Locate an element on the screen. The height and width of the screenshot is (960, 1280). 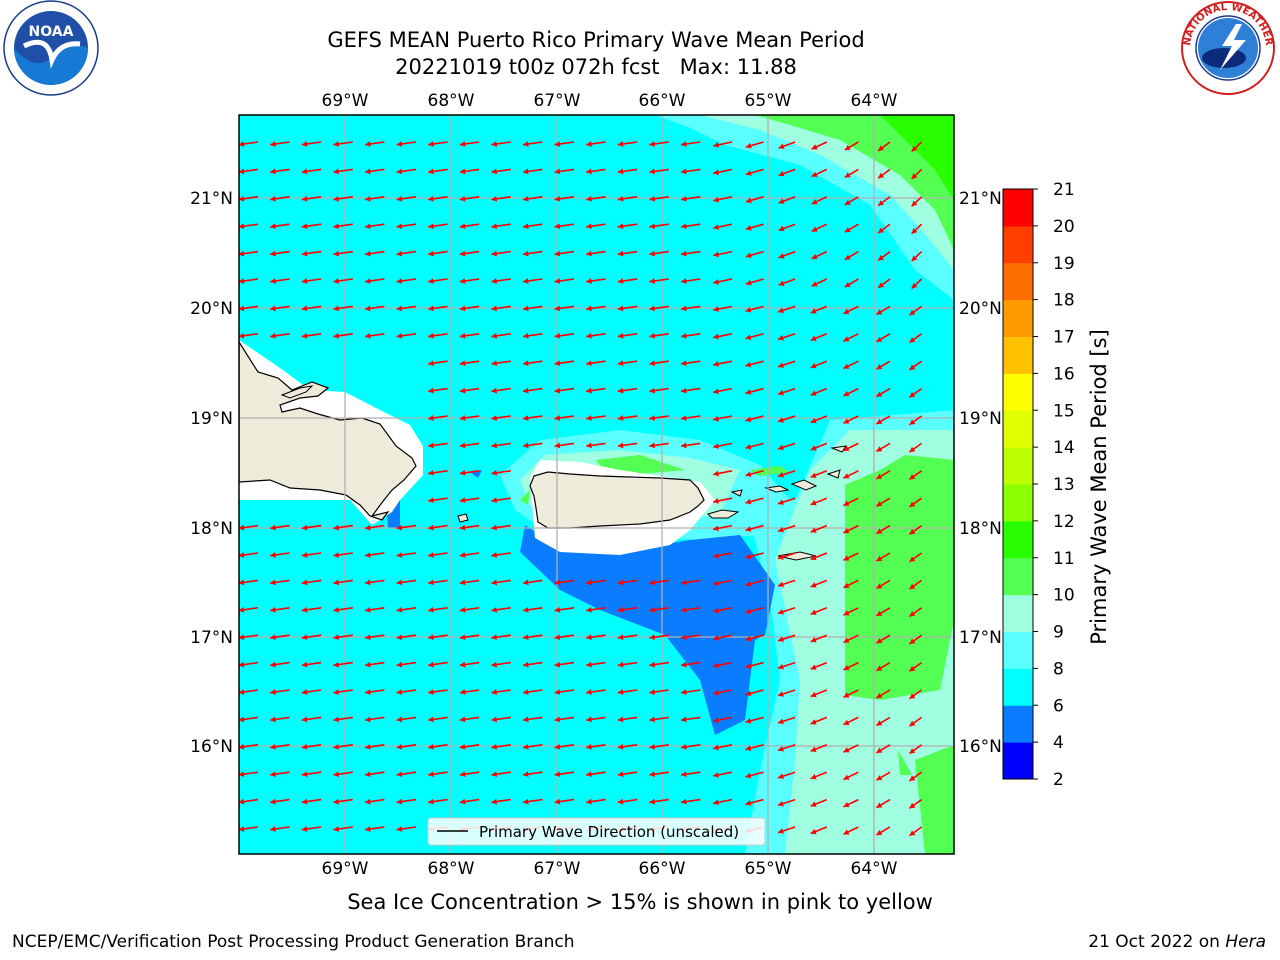
lat-label-left: 16°N is located at coordinates (211, 747).